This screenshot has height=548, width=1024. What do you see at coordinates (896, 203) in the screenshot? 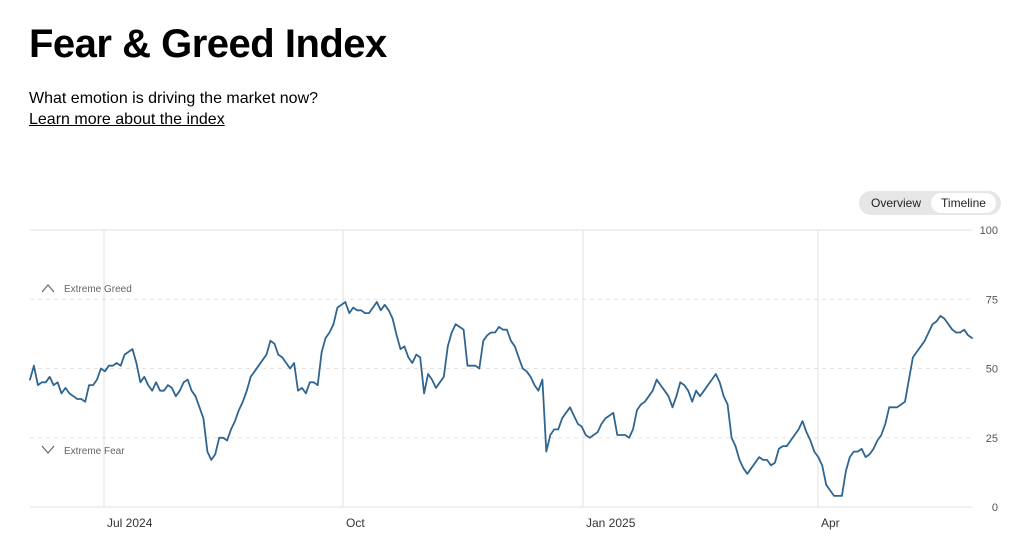
I see `overview-tab: Overview` at bounding box center [896, 203].